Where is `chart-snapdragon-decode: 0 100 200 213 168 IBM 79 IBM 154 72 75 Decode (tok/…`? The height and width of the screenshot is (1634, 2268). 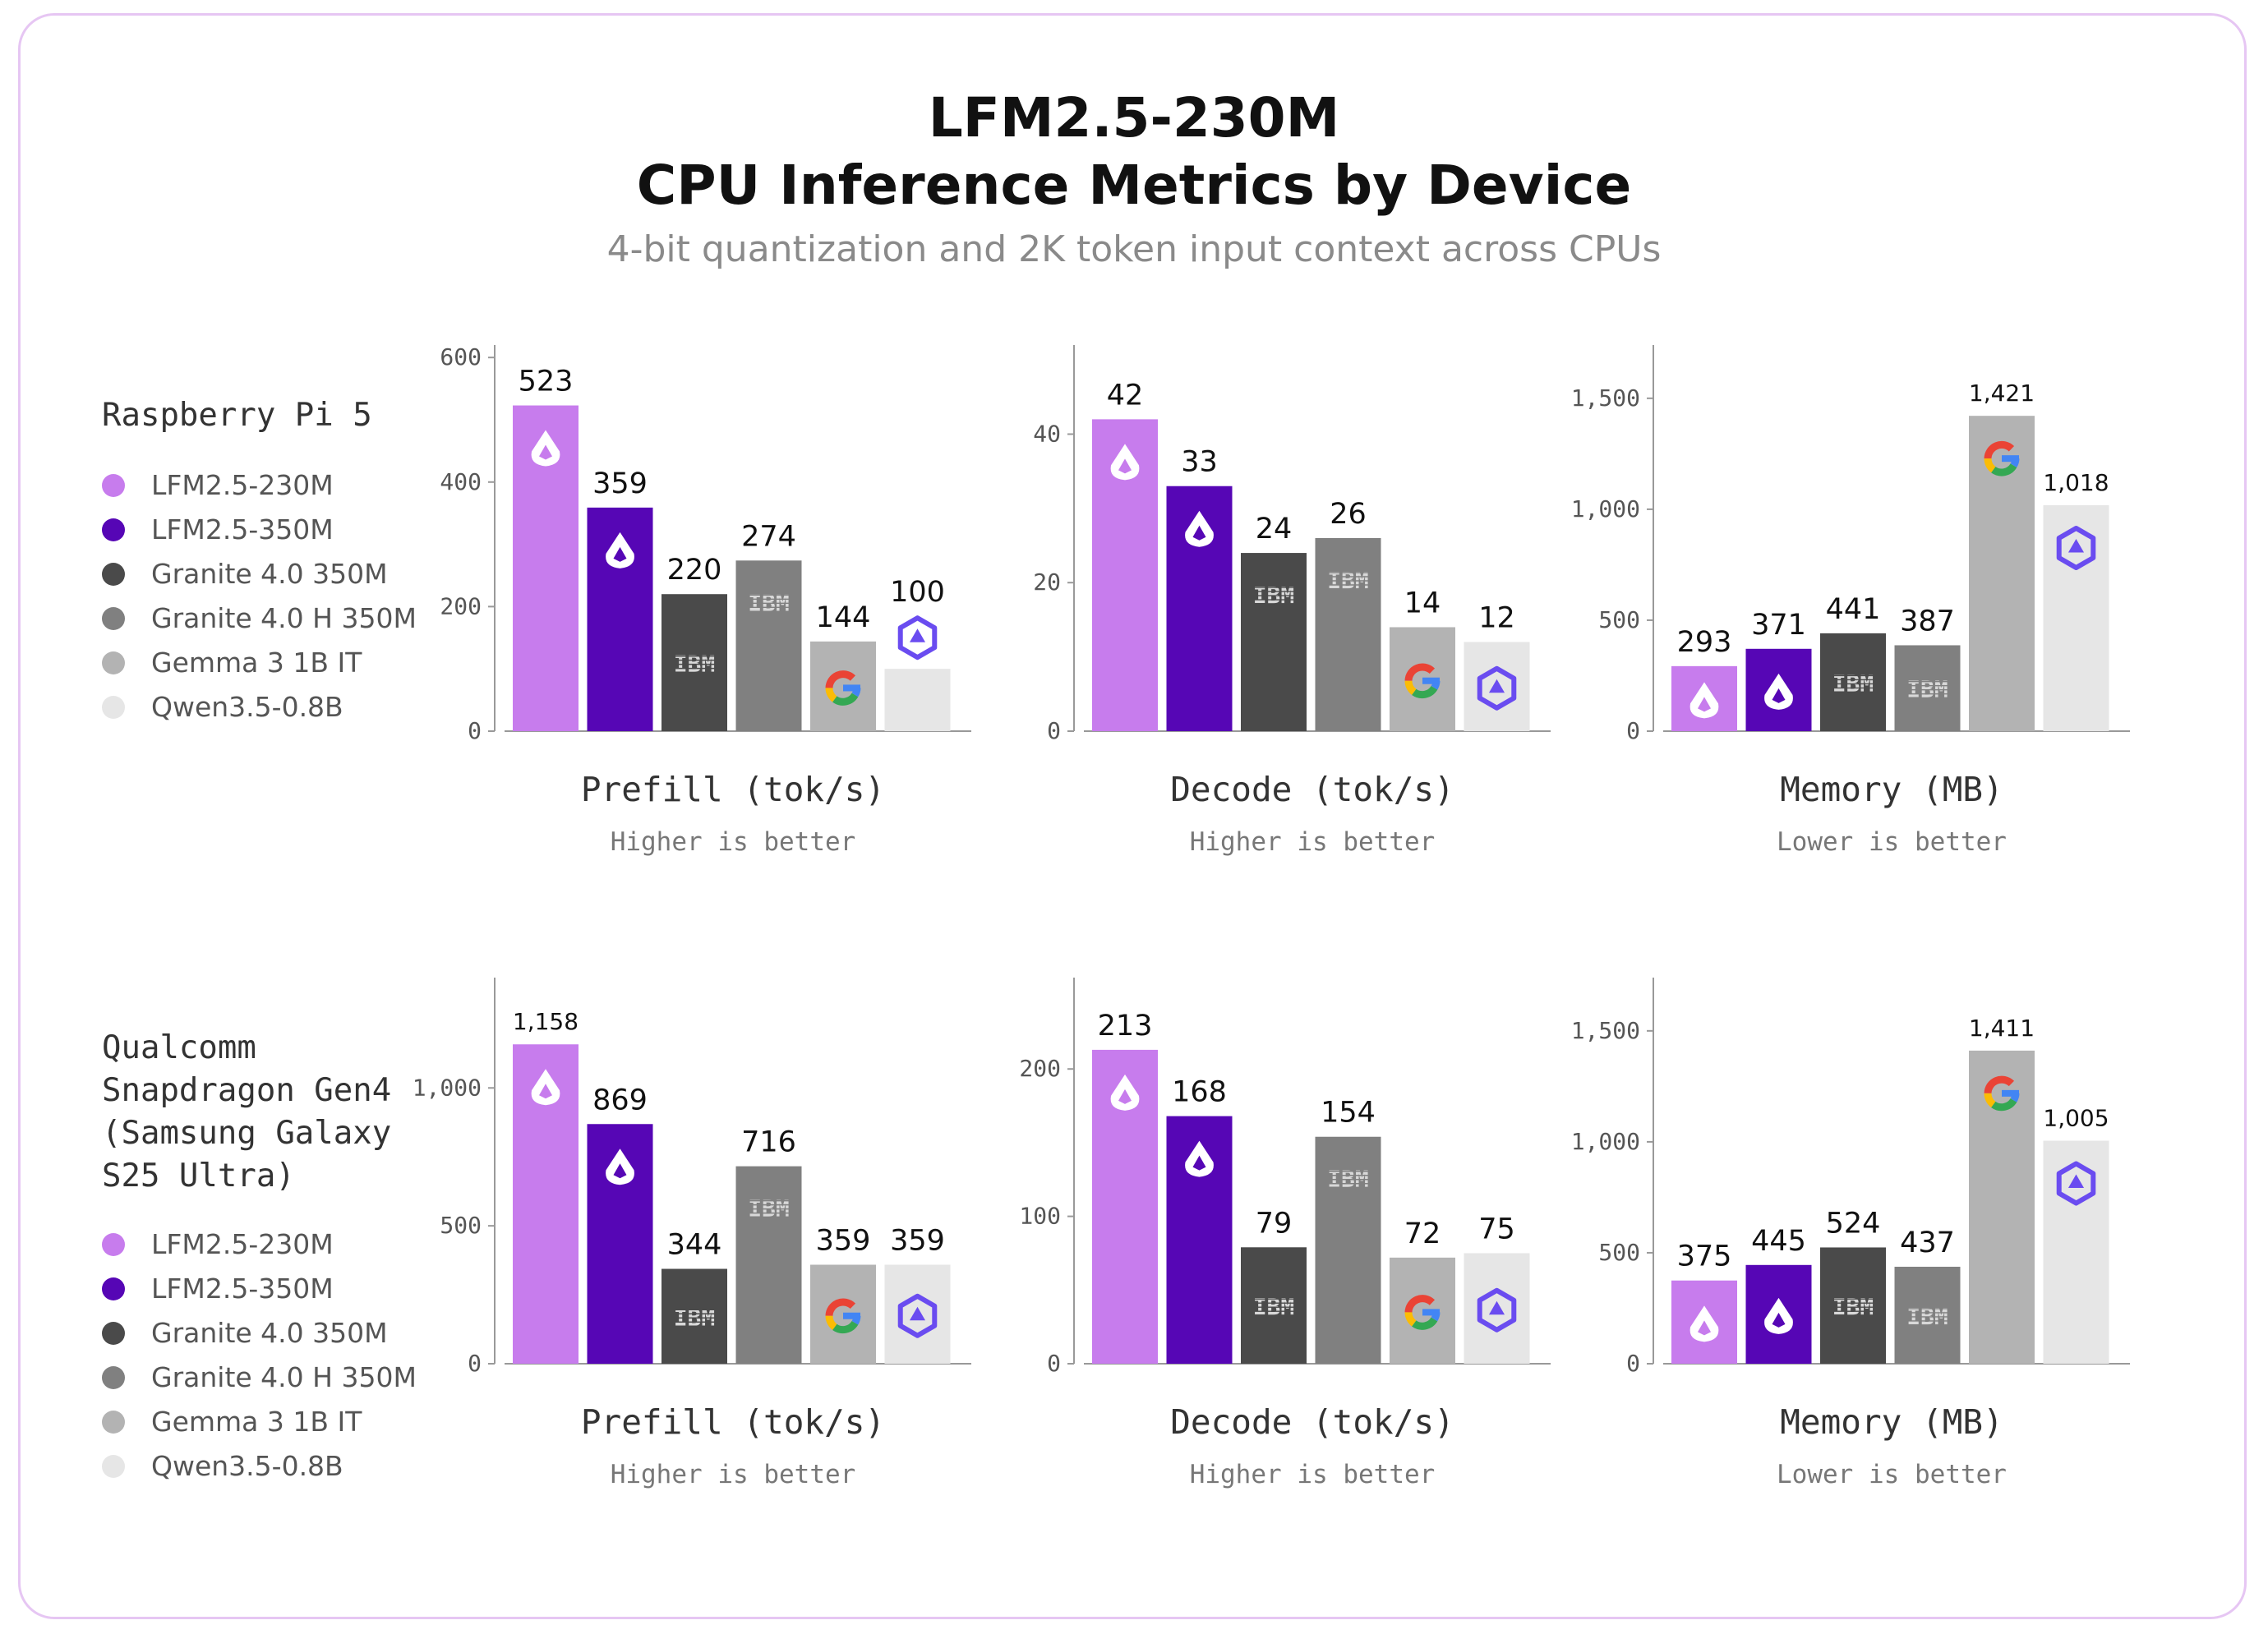
chart-snapdragon-decode: 0 100 200 213 168 IBM 79 IBM 154 72 75 Decode (tok/… is located at coordinates (1285, 1233).